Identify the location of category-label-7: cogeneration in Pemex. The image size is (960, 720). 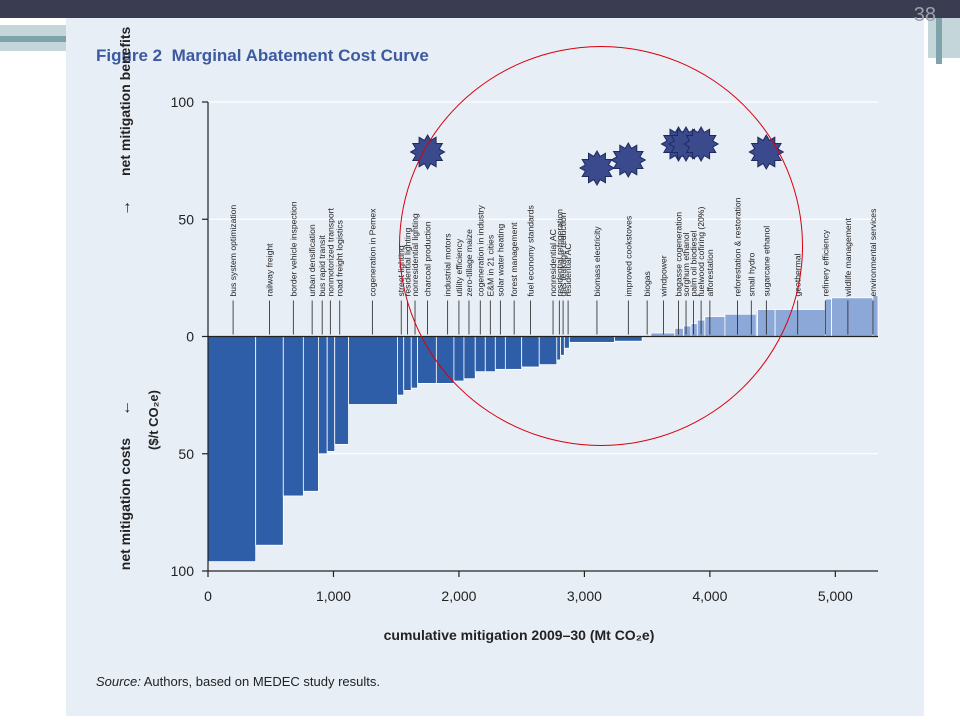
(372, 252).